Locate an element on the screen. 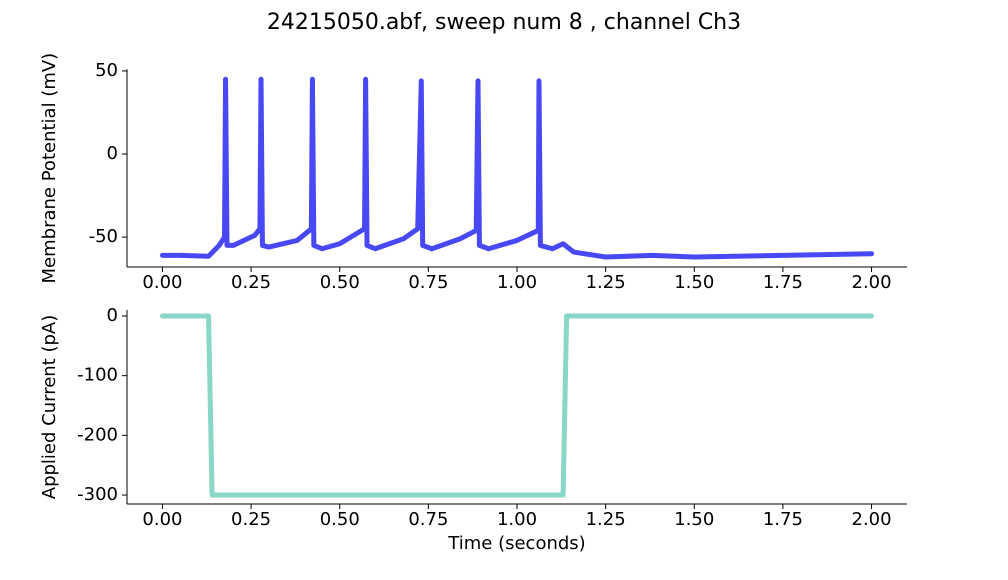  y-tick-label: -50 is located at coordinates (103, 236).